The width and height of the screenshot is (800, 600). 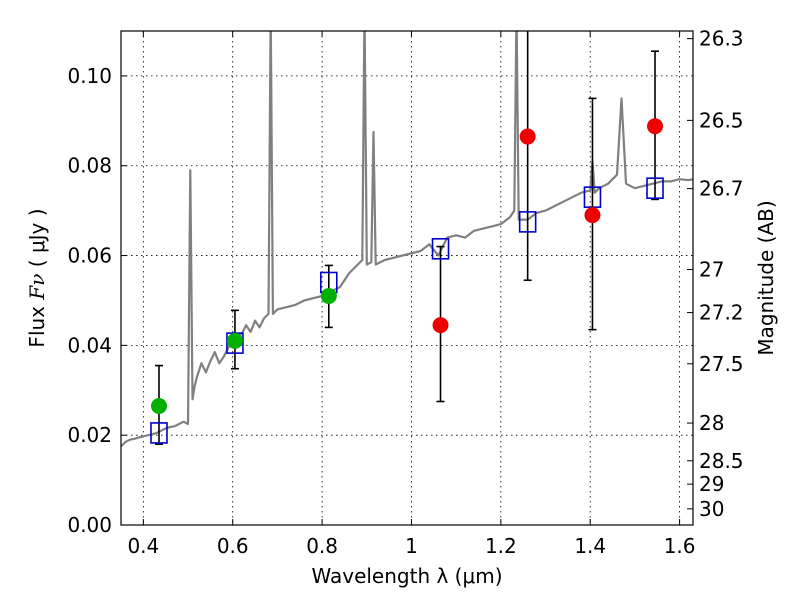 What do you see at coordinates (711, 269) in the screenshot?
I see `y2-tick-label: 27` at bounding box center [711, 269].